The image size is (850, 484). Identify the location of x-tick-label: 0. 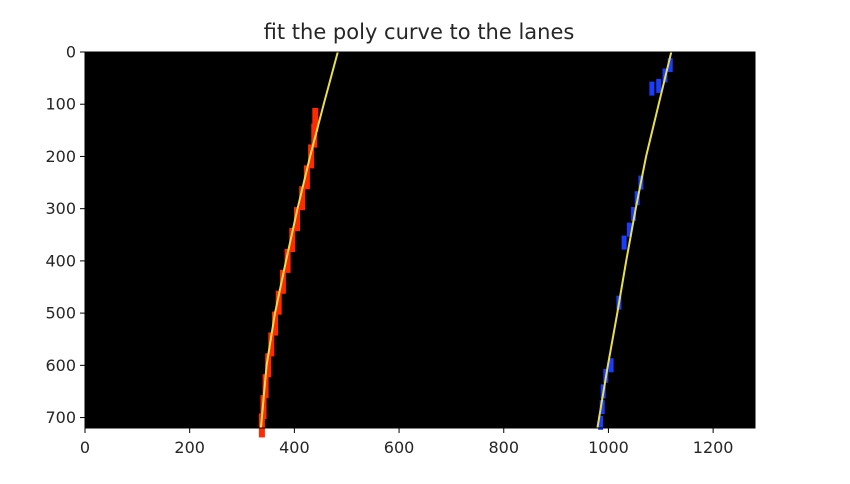
(85, 447).